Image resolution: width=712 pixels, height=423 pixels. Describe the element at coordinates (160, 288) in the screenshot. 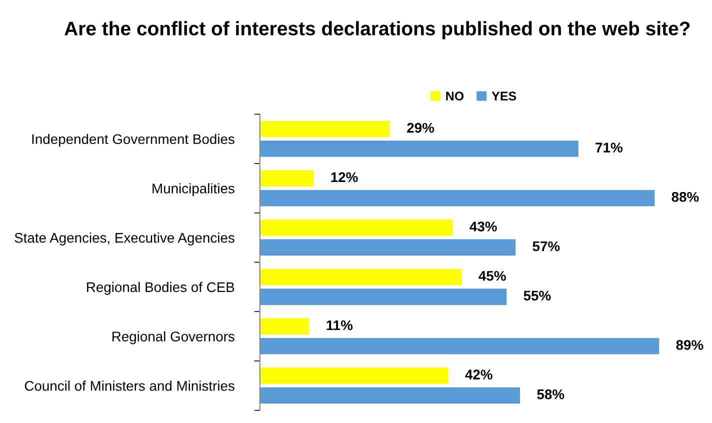

I see `y-tick-label: Regional Bodies of CEB` at that location.